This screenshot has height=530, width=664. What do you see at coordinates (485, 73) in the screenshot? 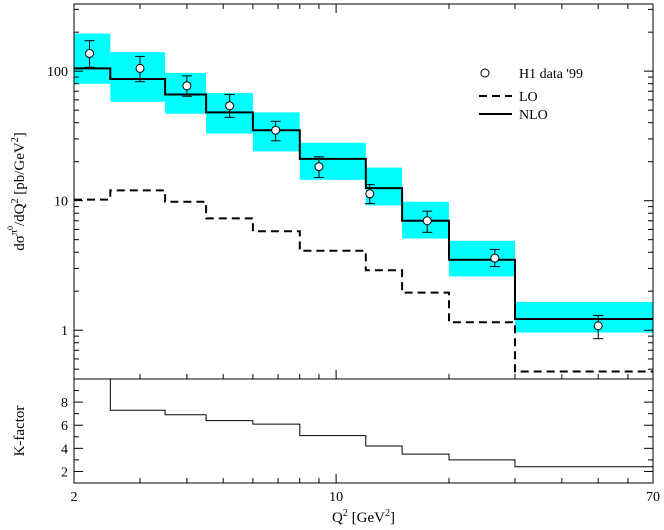
I see `legend-data-marker` at bounding box center [485, 73].